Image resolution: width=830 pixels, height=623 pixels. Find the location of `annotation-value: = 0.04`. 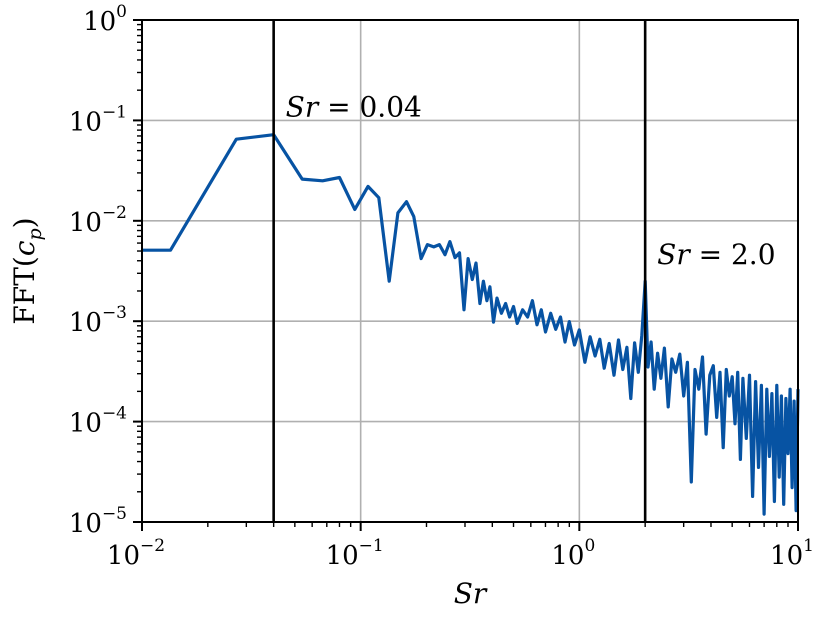

annotation-value: = 0.04 is located at coordinates (370, 106).